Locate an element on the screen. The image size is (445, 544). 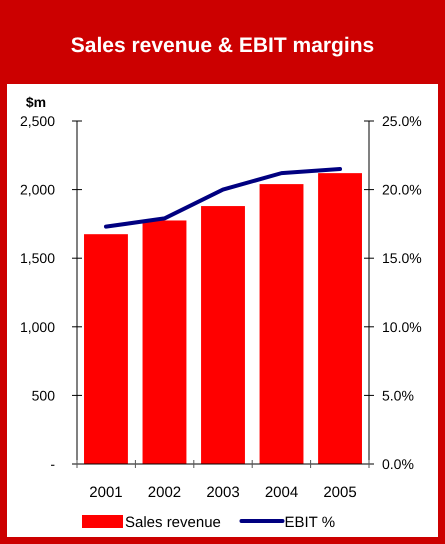
x-tick-label: 2001 is located at coordinates (106, 492).